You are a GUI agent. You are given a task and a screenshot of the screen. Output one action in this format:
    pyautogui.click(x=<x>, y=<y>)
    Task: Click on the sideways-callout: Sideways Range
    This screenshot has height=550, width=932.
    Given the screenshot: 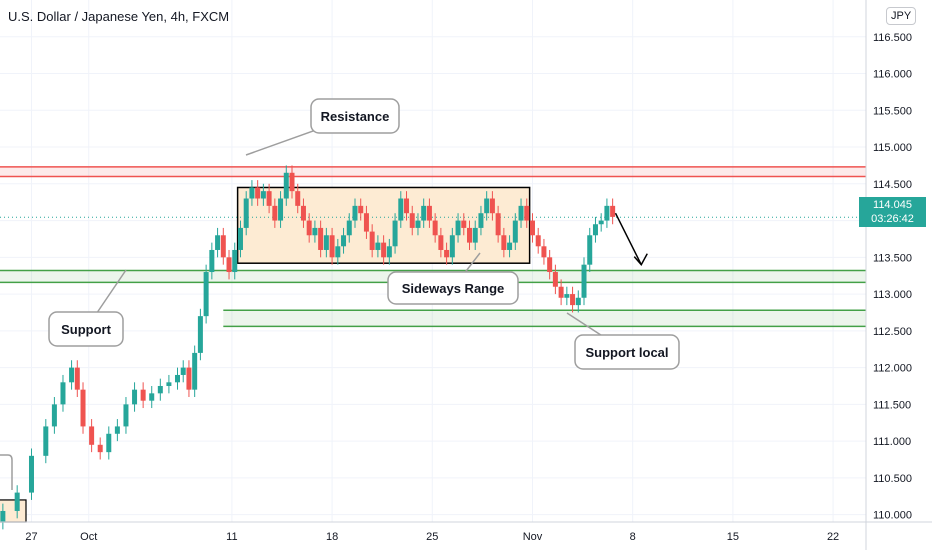 What is the action you would take?
    pyautogui.click(x=453, y=278)
    